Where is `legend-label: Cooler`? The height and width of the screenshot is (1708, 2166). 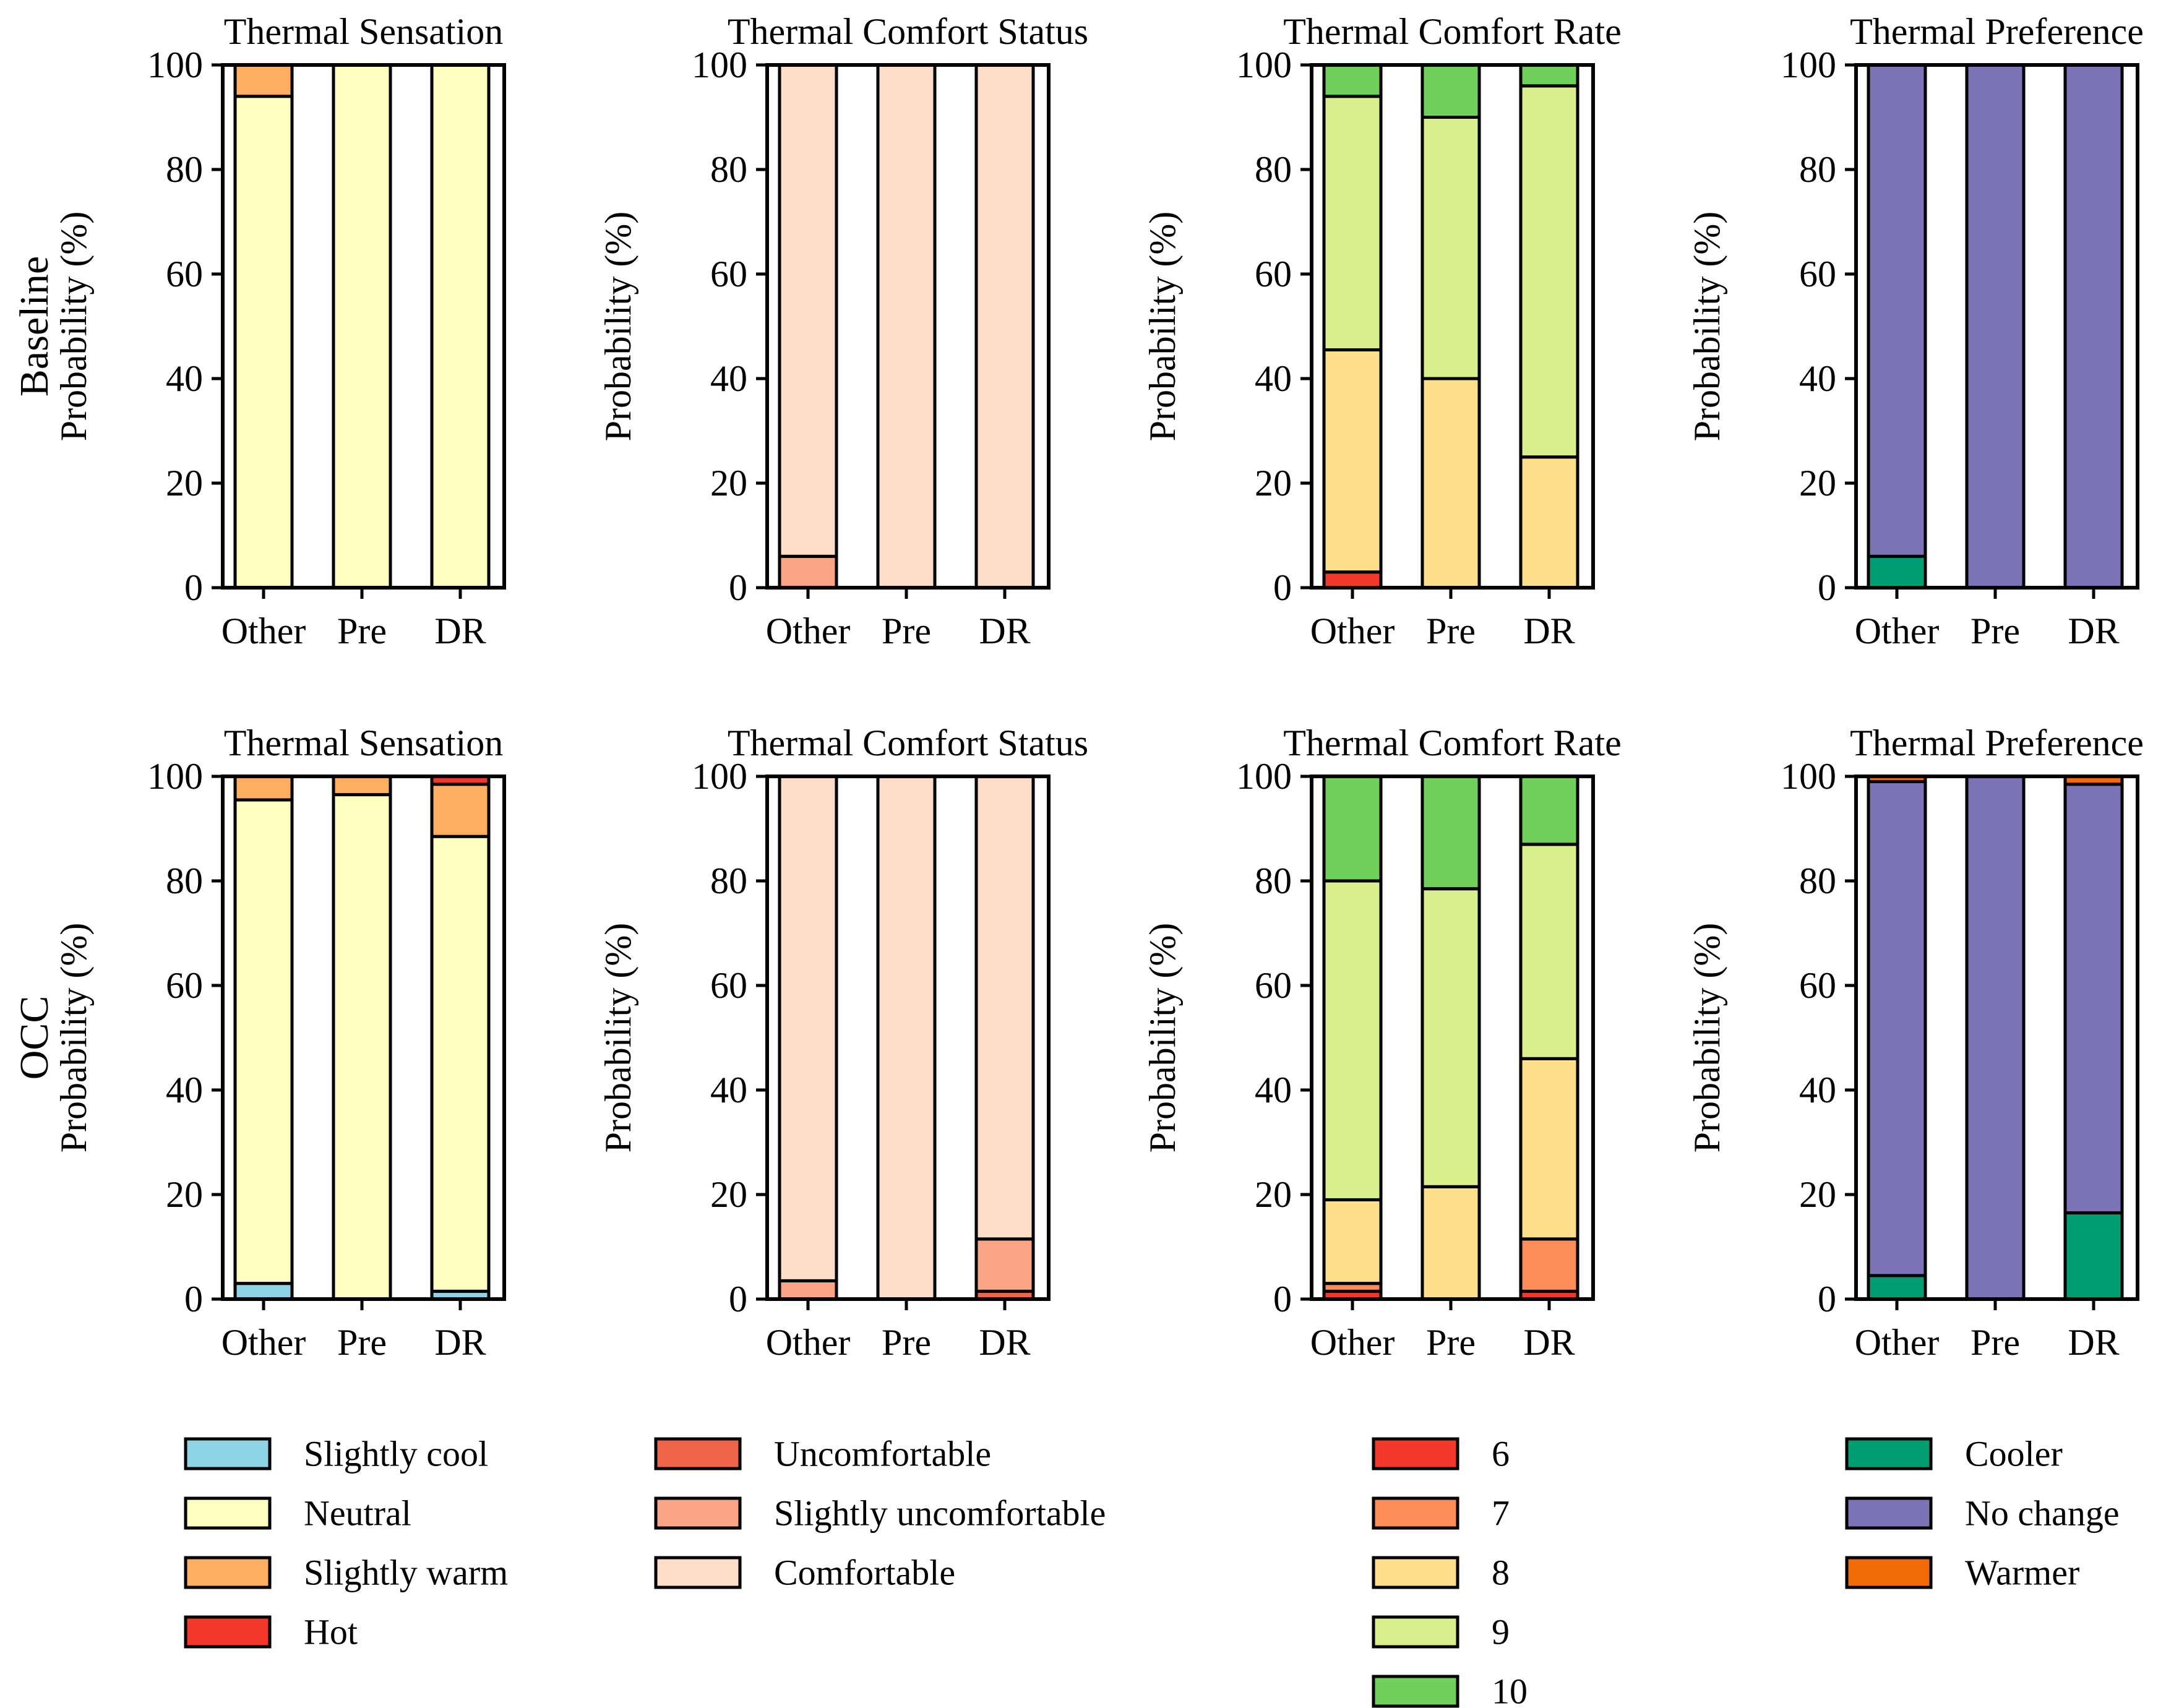 legend-label: Cooler is located at coordinates (2014, 1454).